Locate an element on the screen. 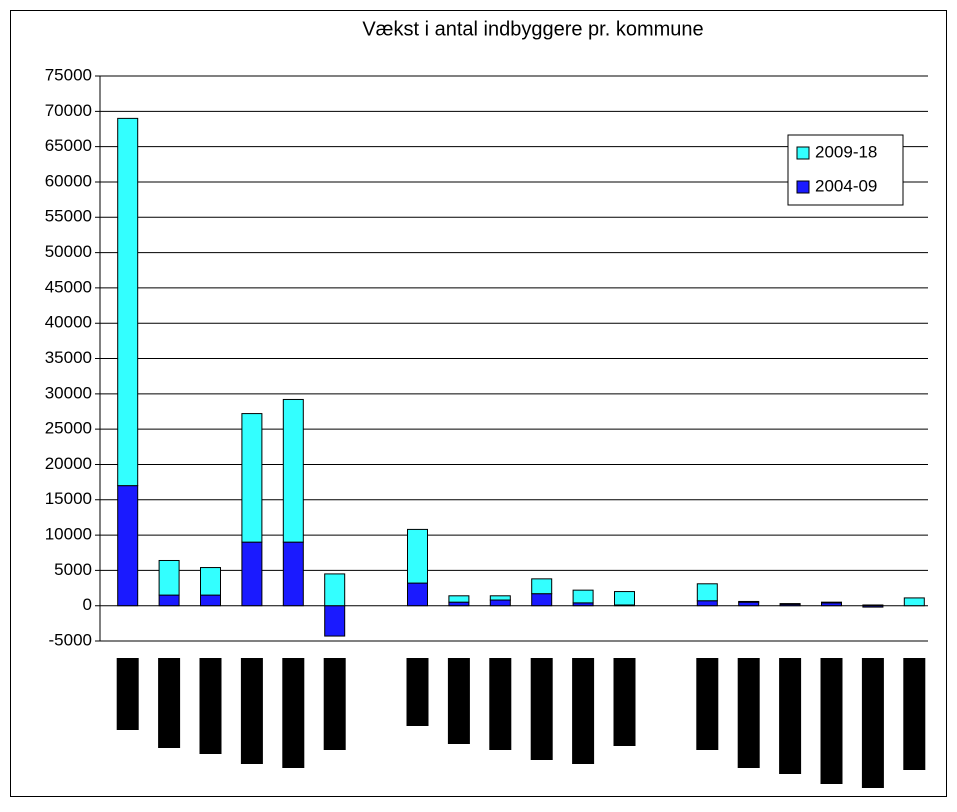 The height and width of the screenshot is (812, 957). y-tick-label: 0 is located at coordinates (87, 604).